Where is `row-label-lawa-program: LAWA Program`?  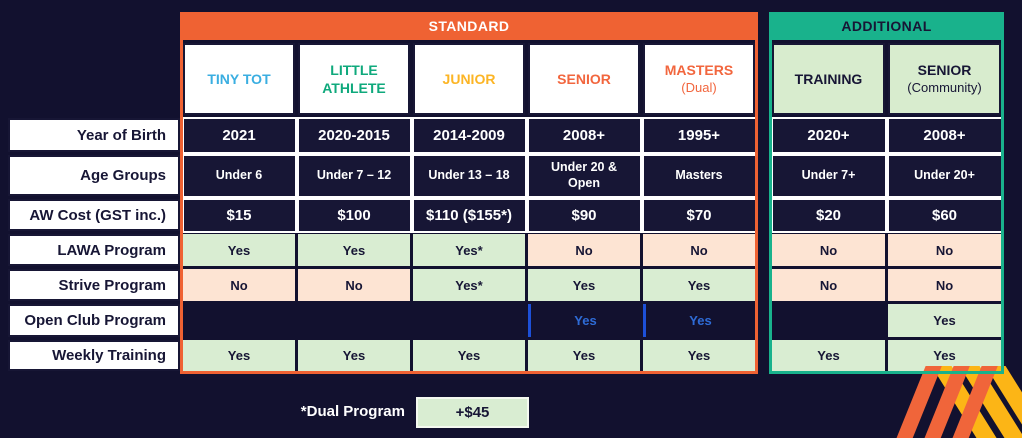
row-label-lawa-program: LAWA Program is located at coordinates (94, 250).